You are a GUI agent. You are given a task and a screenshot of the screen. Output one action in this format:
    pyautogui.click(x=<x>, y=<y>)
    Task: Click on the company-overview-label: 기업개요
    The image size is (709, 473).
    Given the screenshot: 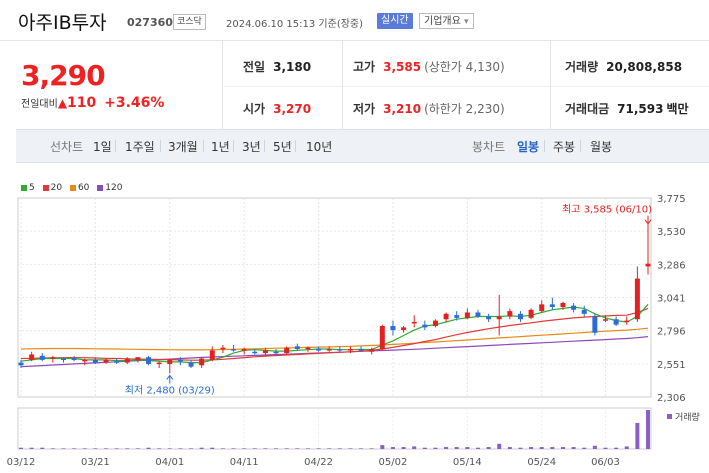 What is the action you would take?
    pyautogui.click(x=442, y=21)
    